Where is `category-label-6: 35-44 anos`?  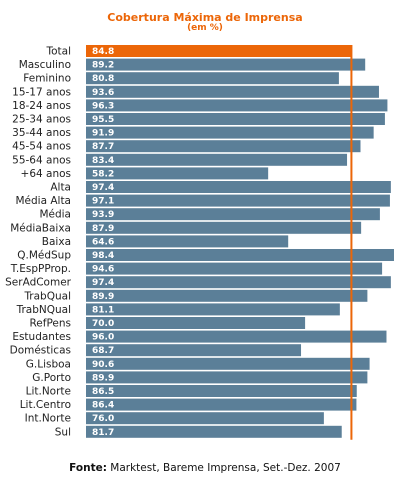 category-label-6: 35-44 anos is located at coordinates (41, 133).